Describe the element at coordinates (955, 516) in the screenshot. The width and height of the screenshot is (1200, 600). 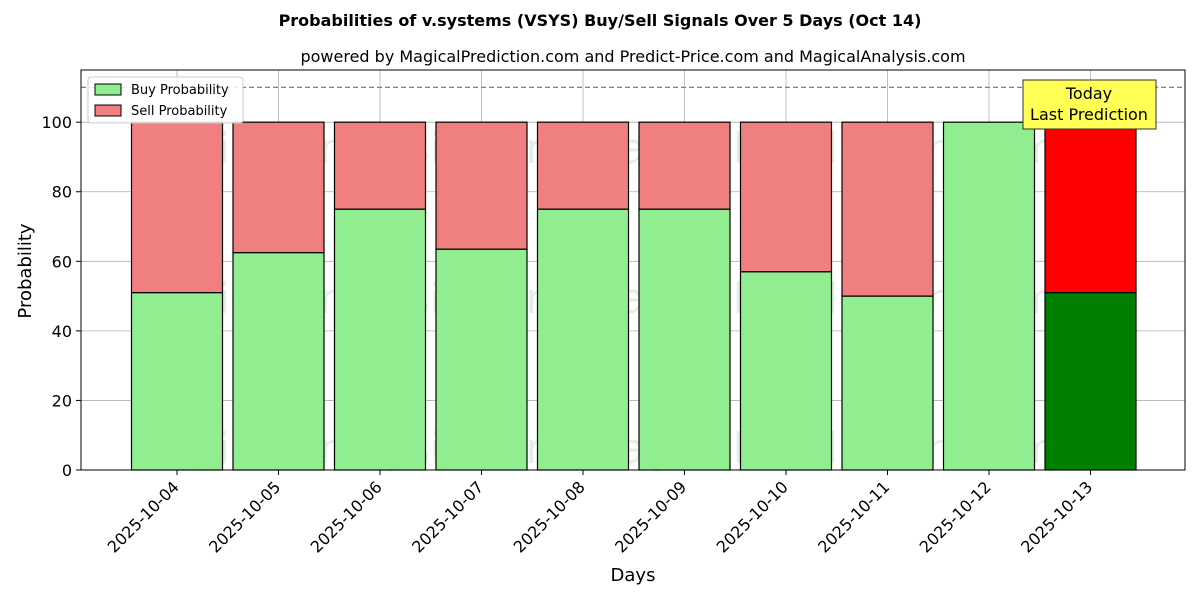
I see `x-tick-label: 2025-10-12` at that location.